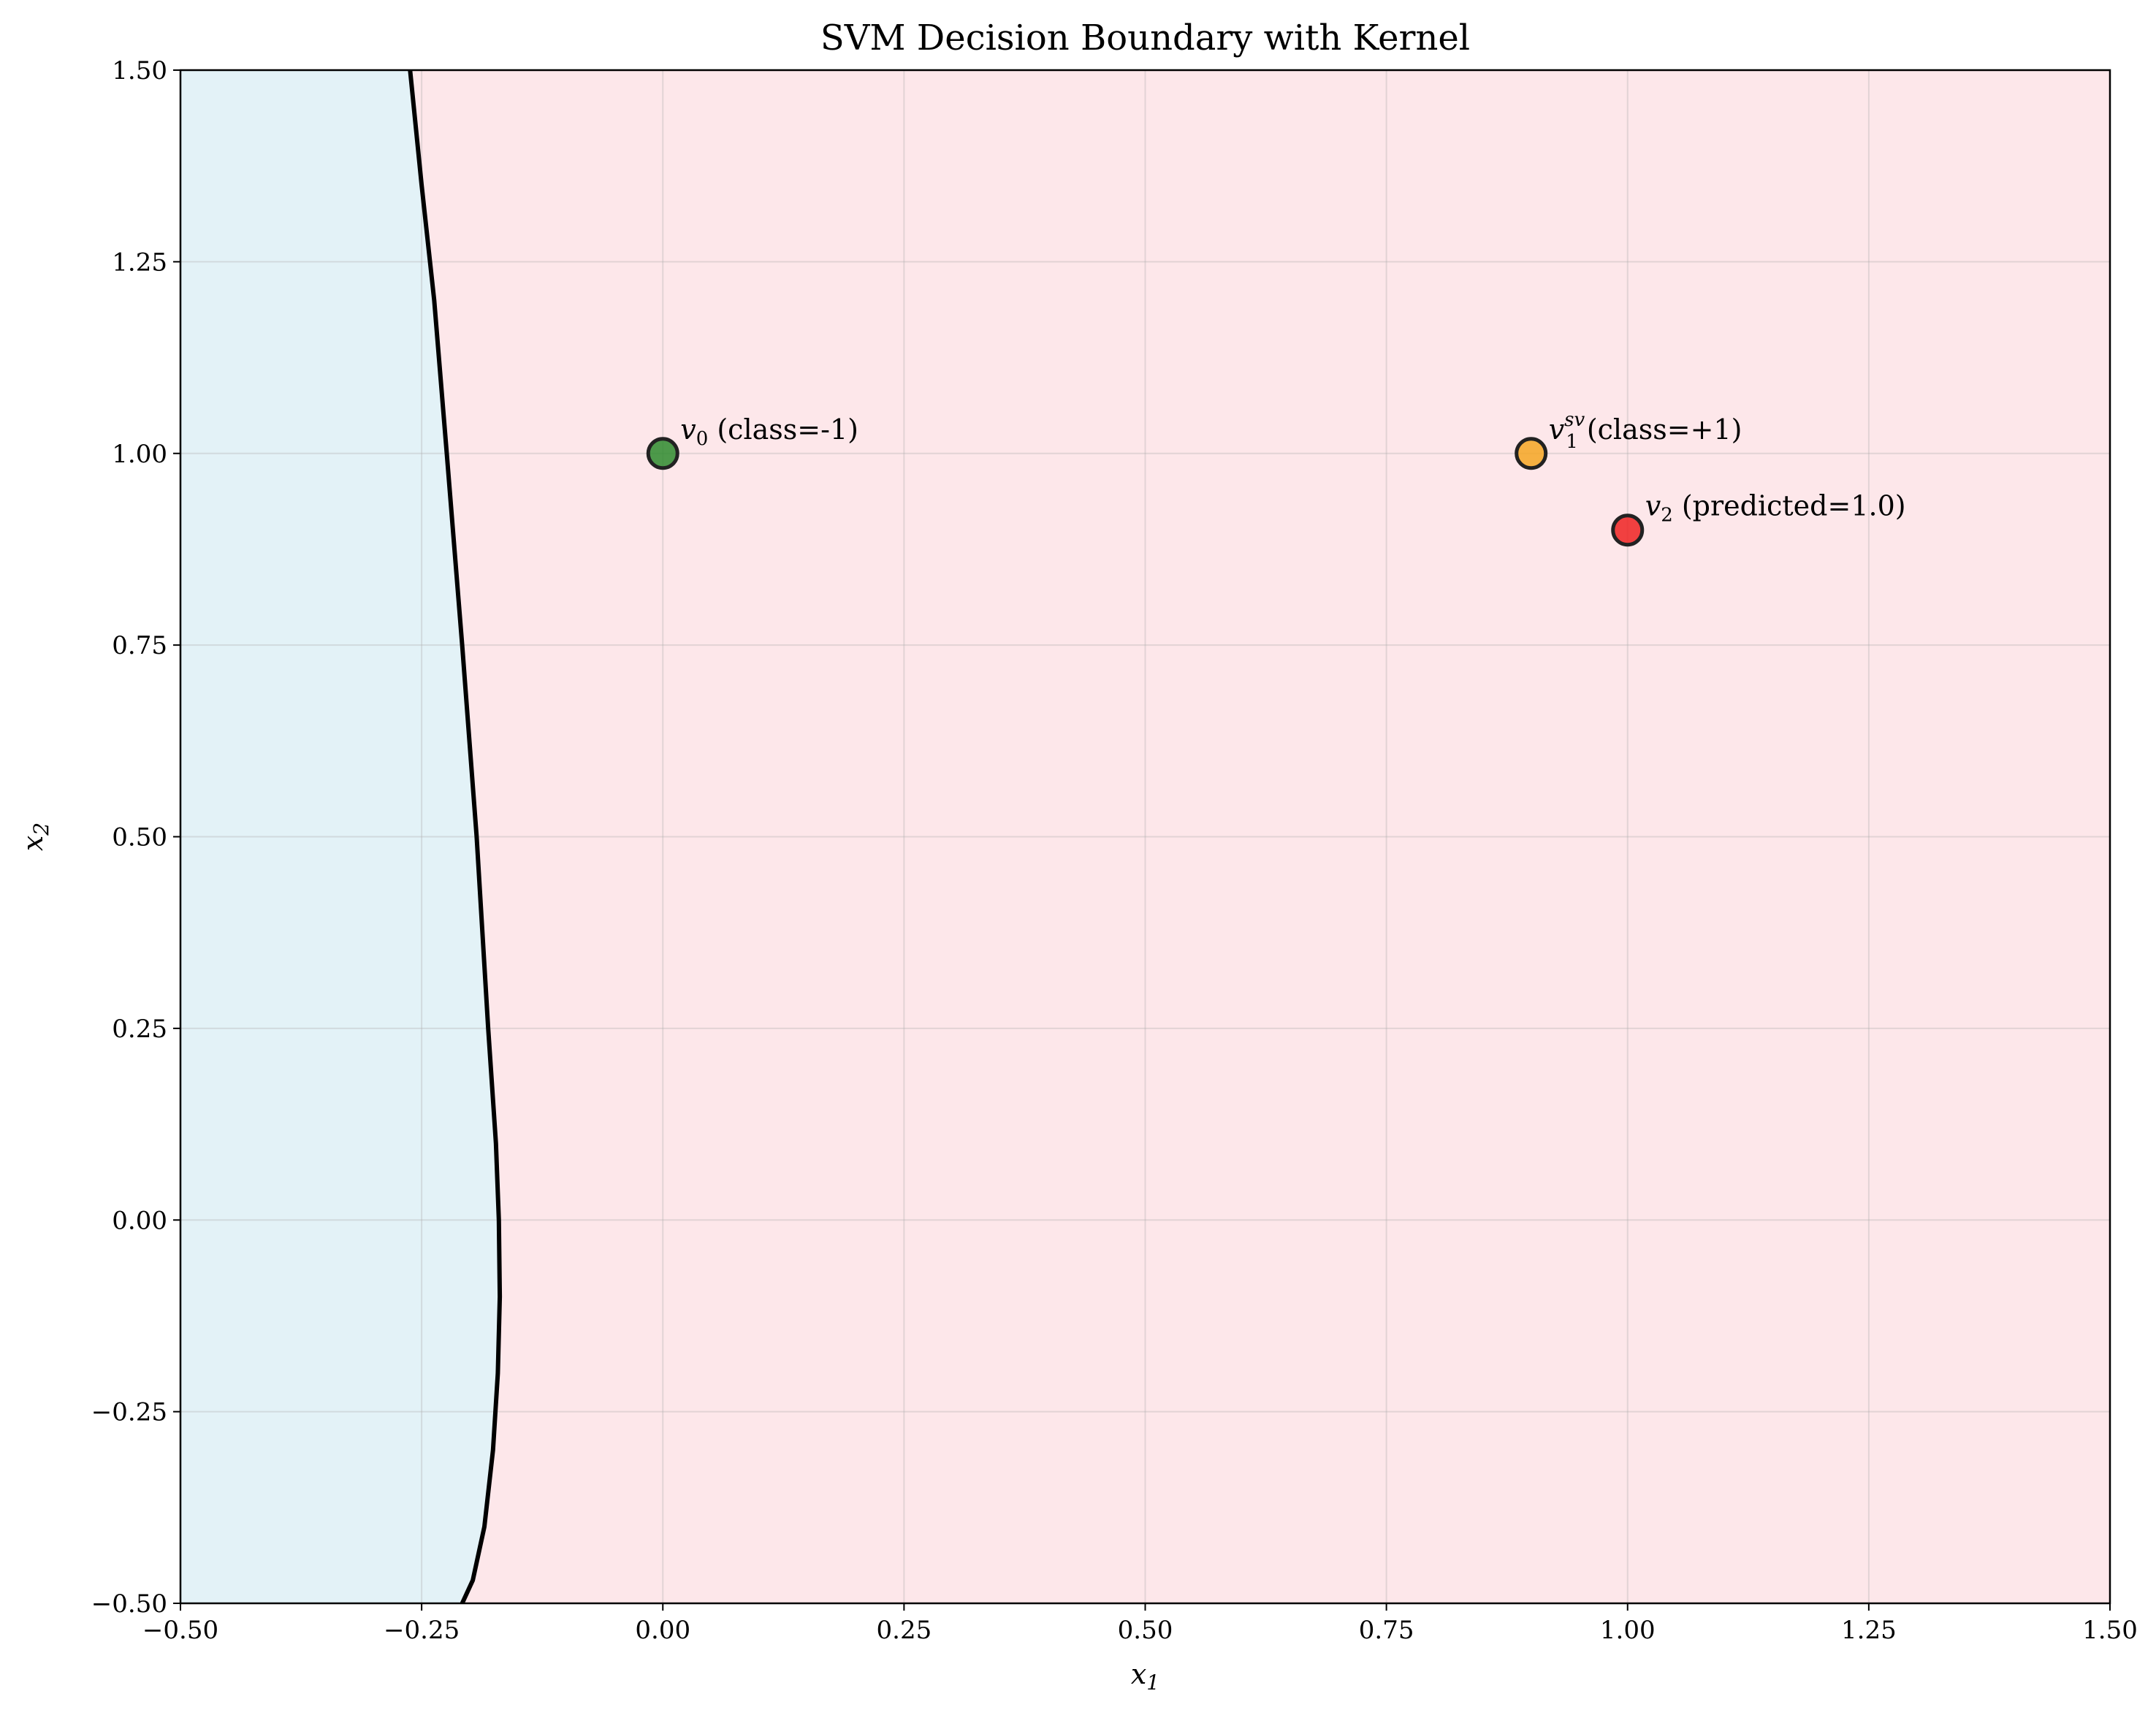  Describe the element at coordinates (139, 70) in the screenshot. I see `y-tick-label: 1.50` at that location.